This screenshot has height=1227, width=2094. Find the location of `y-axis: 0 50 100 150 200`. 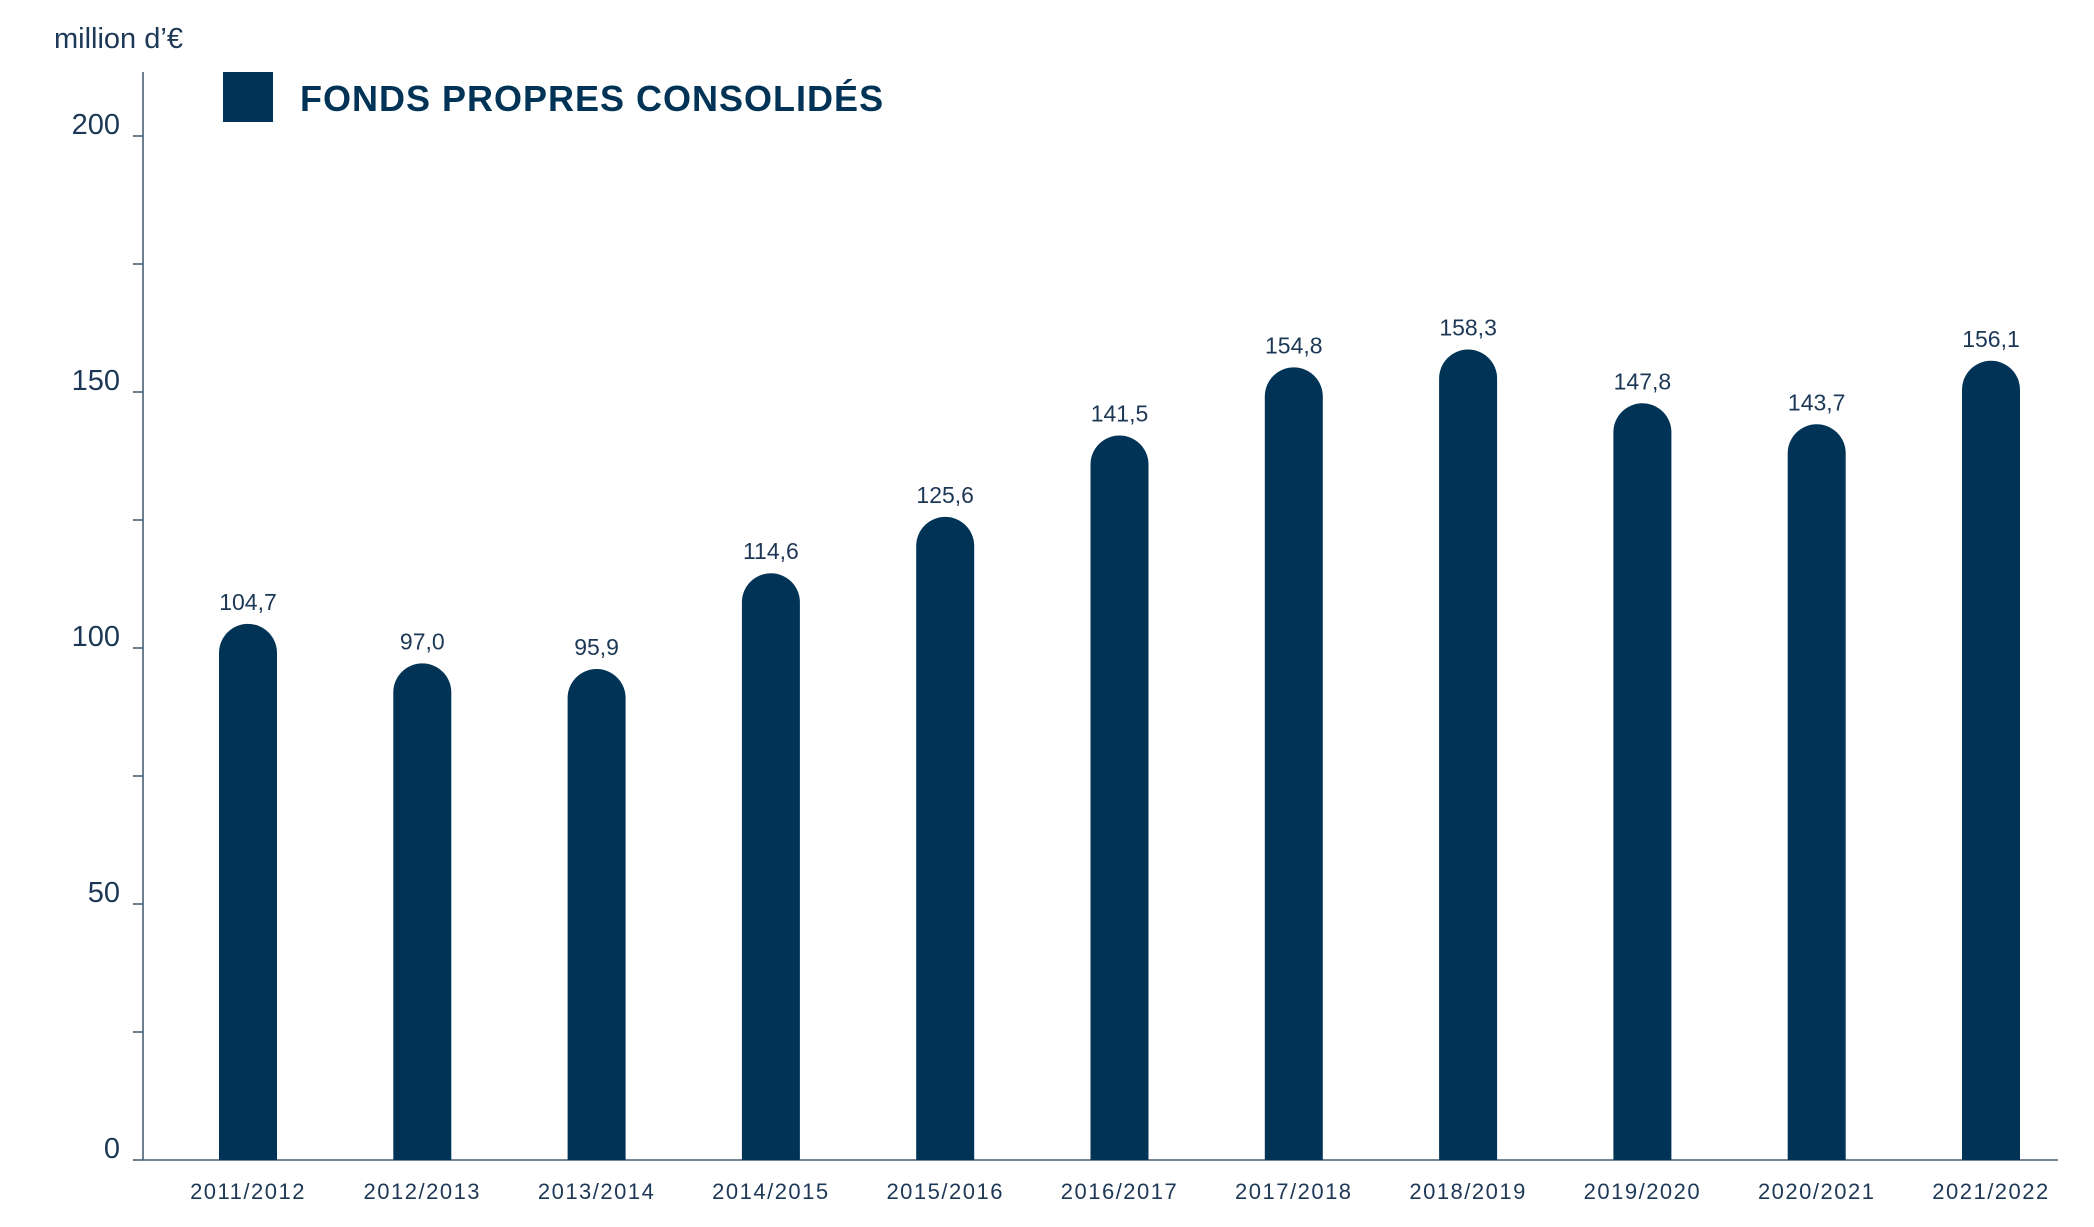

y-axis: 0 50 100 150 200 is located at coordinates (107, 637).